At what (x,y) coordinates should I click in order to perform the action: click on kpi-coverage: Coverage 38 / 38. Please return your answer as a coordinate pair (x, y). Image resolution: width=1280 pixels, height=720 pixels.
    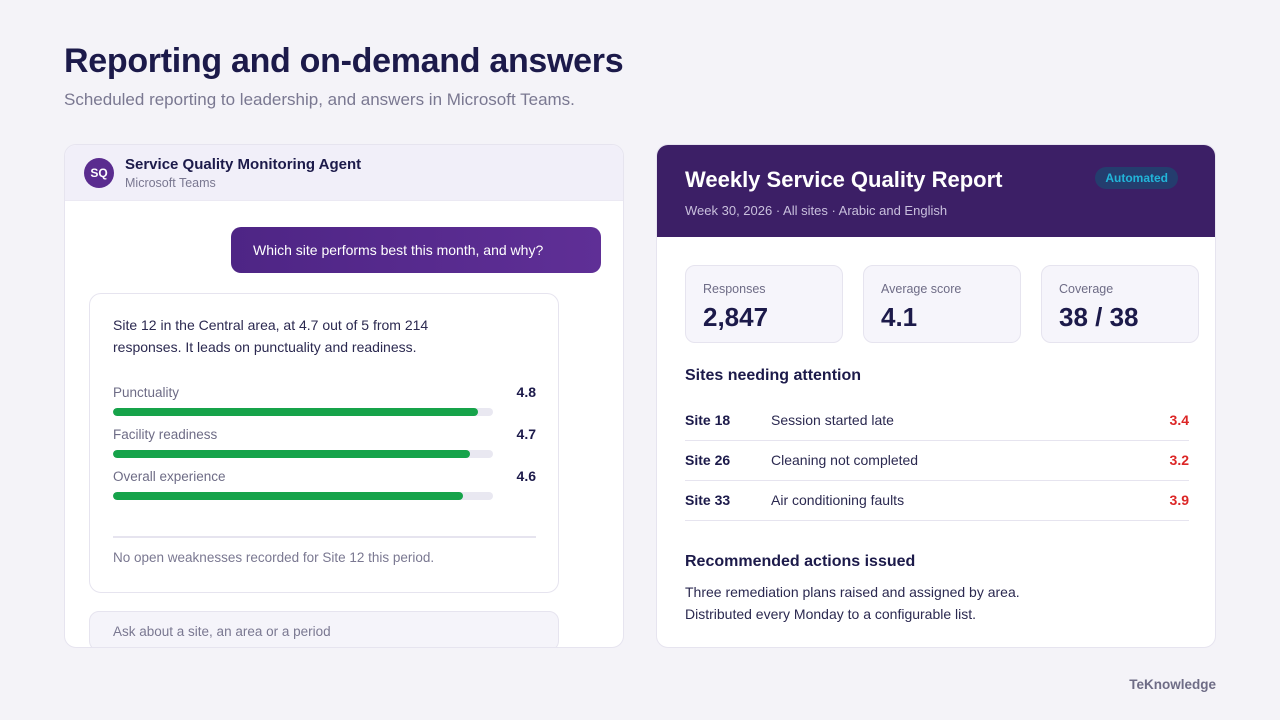
    Looking at the image, I should click on (1120, 304).